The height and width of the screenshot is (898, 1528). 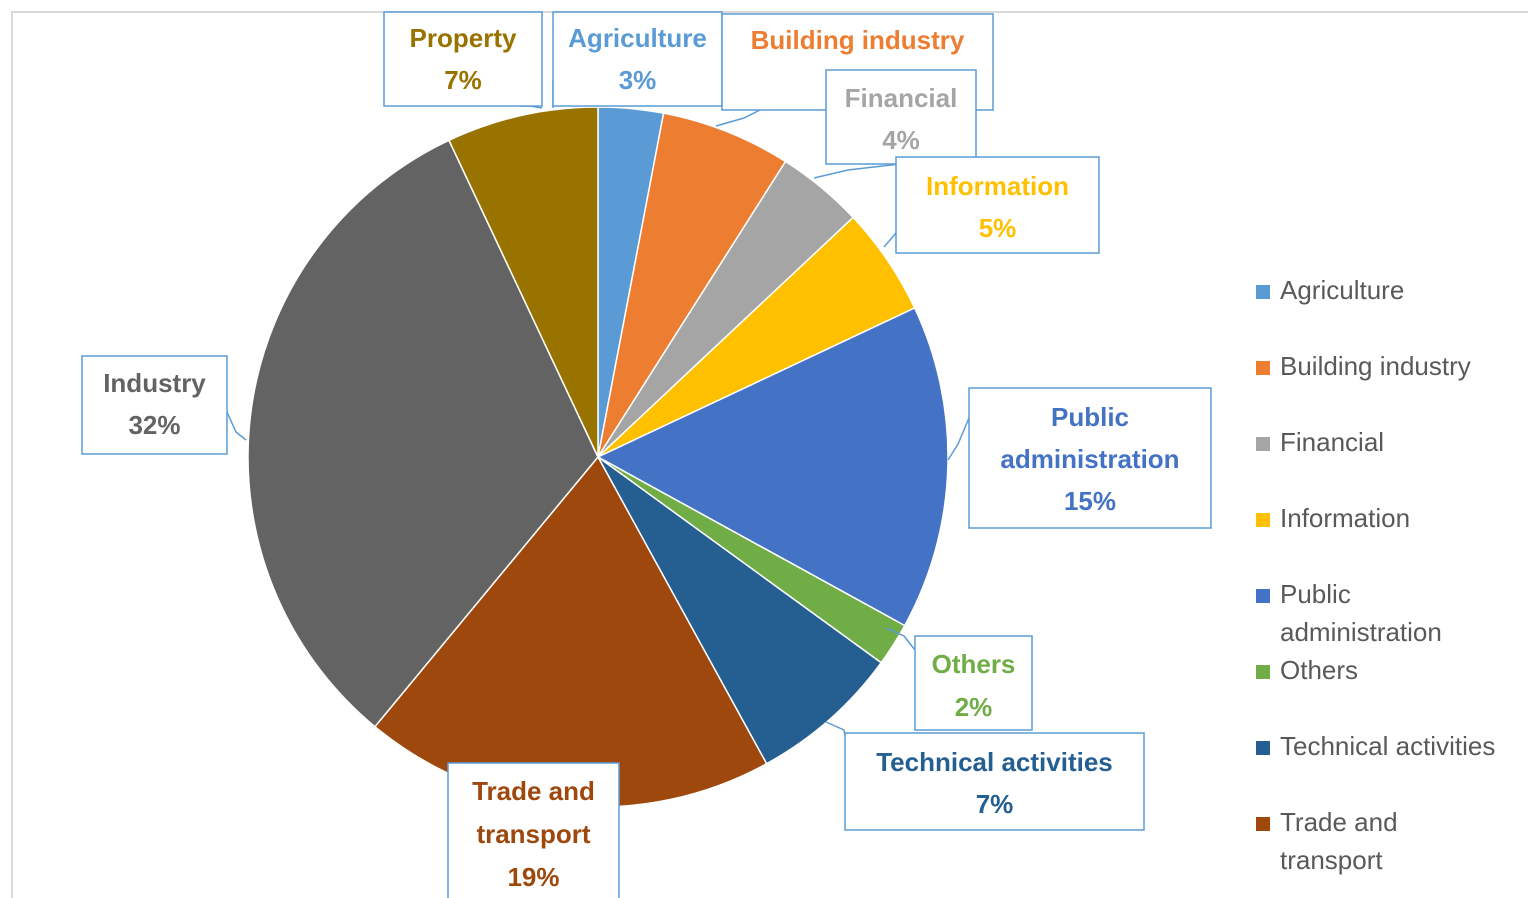 What do you see at coordinates (1263, 368) in the screenshot?
I see `legend-swatch-building-industry` at bounding box center [1263, 368].